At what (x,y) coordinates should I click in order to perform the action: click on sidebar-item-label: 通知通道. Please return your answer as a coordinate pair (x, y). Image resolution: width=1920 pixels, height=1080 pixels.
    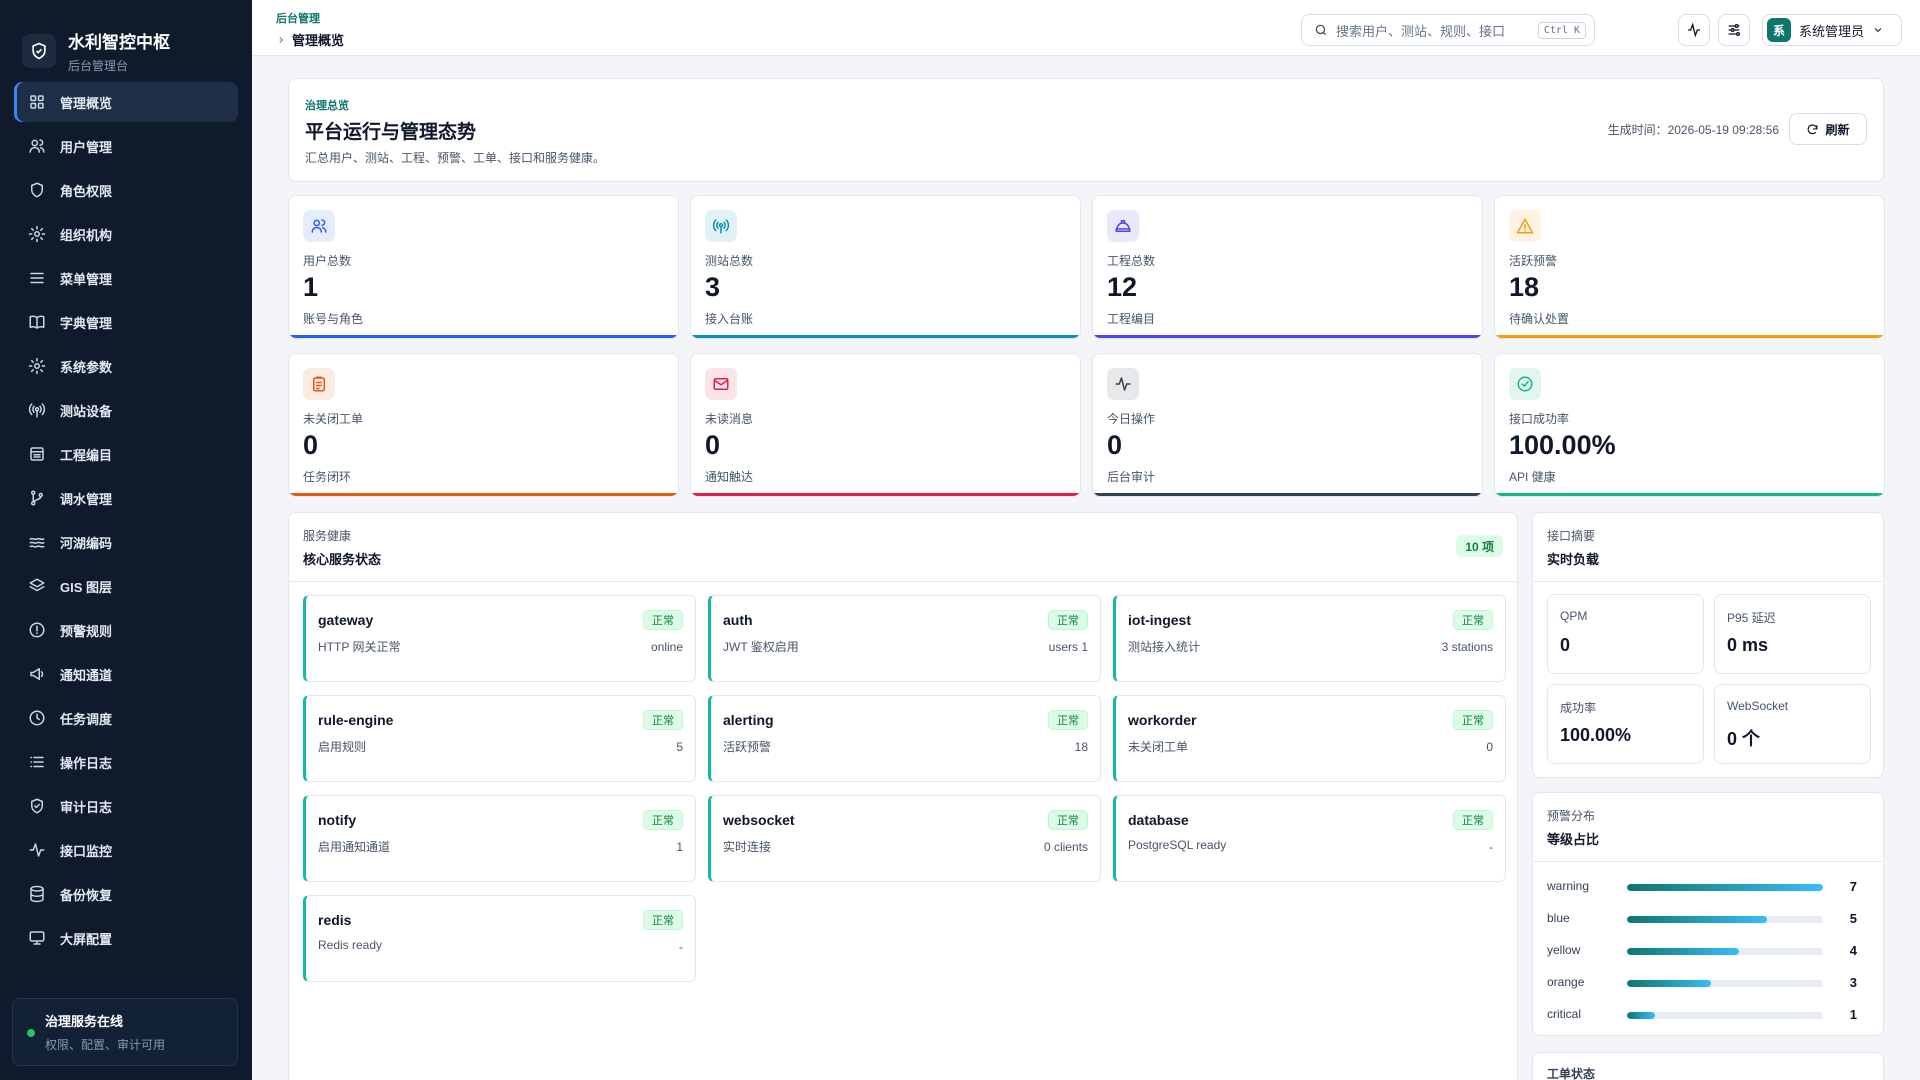
    Looking at the image, I should click on (86, 675).